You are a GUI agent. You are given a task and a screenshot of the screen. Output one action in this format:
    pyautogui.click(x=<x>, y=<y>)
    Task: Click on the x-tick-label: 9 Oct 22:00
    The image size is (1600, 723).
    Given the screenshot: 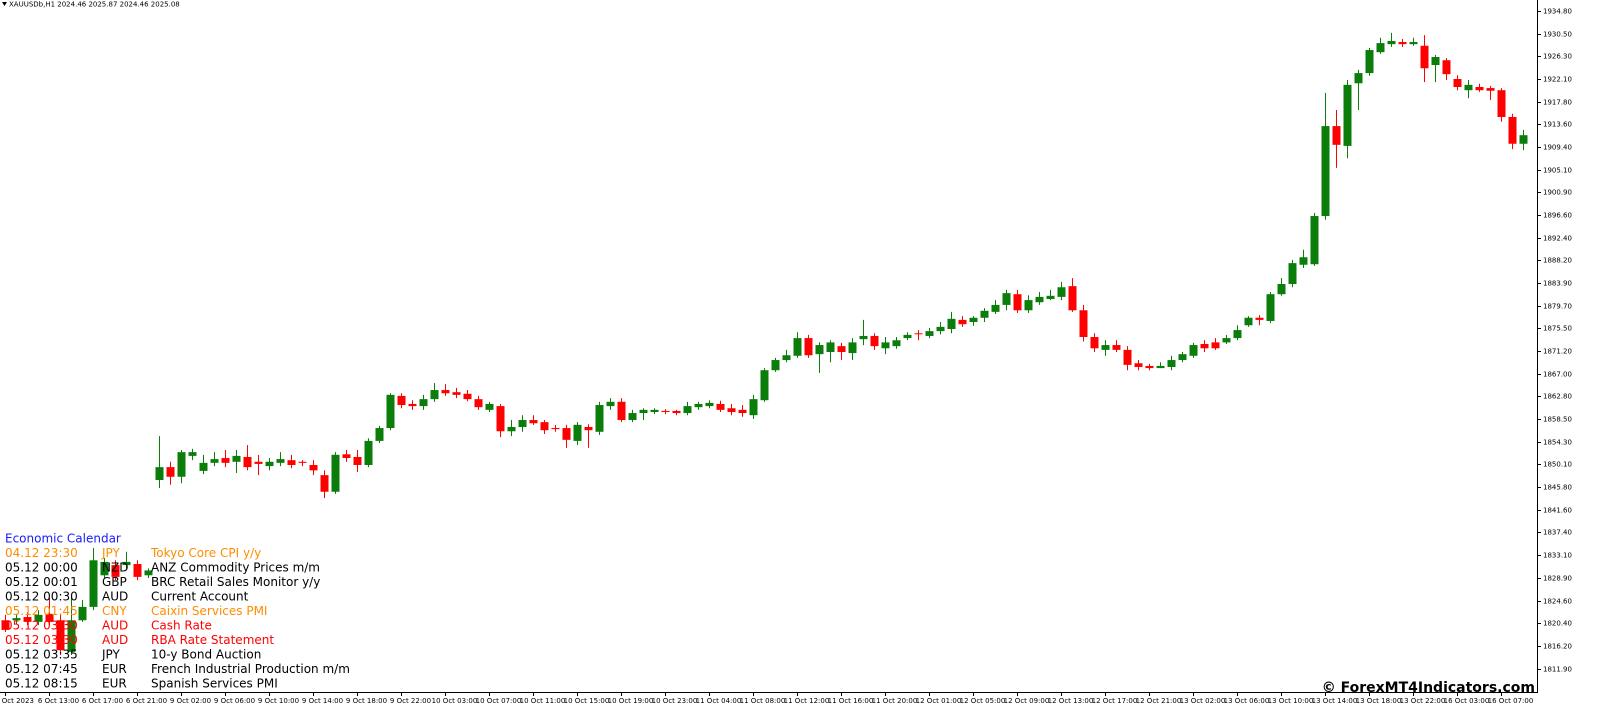 What is the action you would take?
    pyautogui.click(x=410, y=701)
    